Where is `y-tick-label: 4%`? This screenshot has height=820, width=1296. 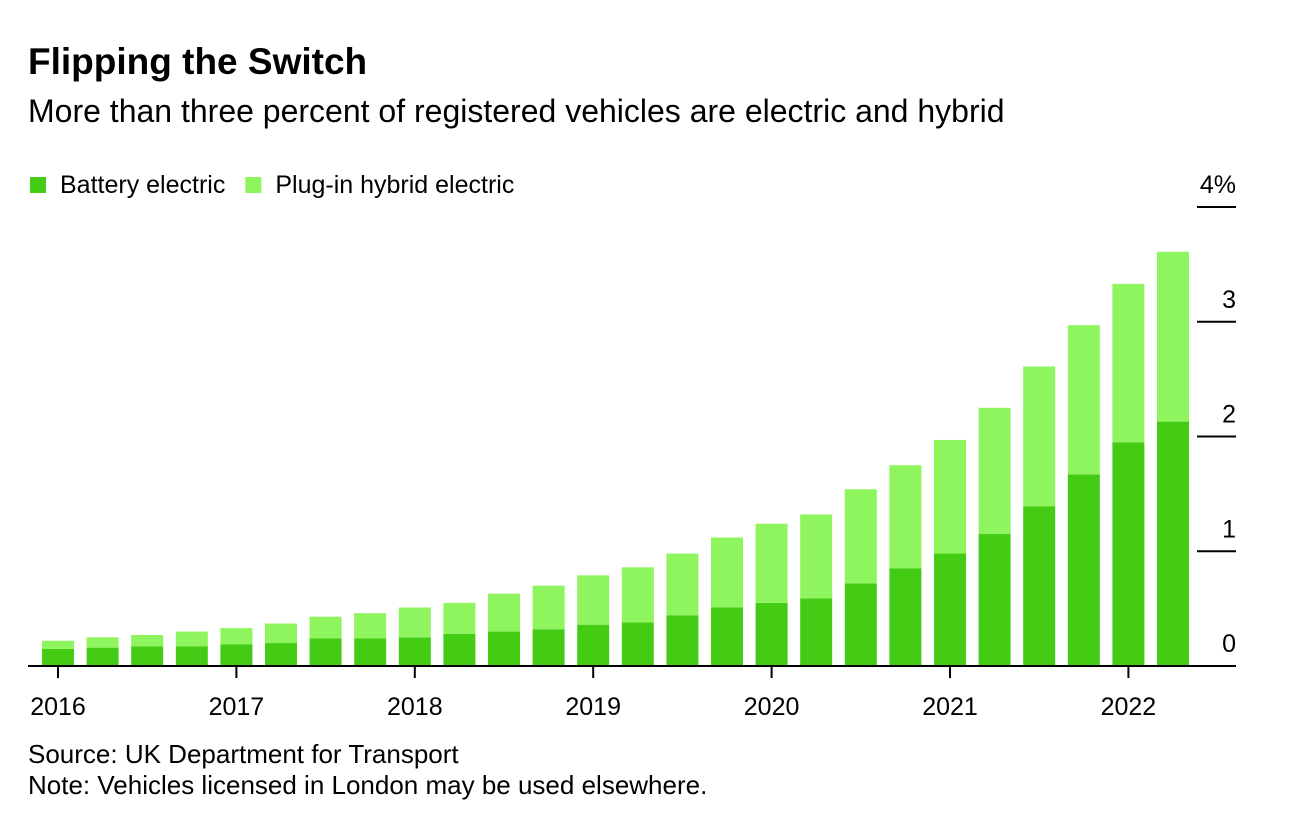
y-tick-label: 4% is located at coordinates (1218, 185).